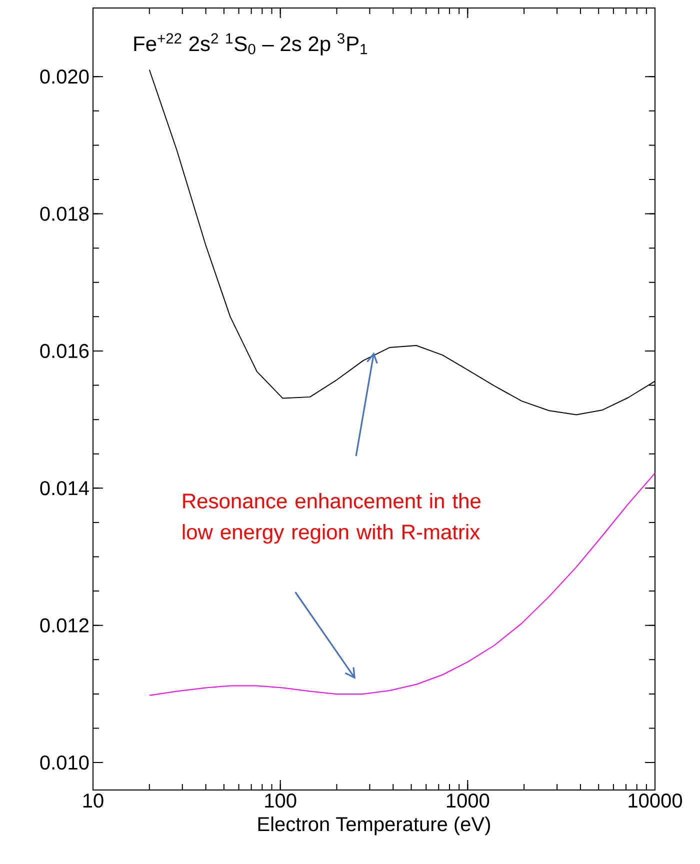 This screenshot has height=864, width=700. Describe the element at coordinates (280, 801) in the screenshot. I see `x-tick-label: 100` at that location.